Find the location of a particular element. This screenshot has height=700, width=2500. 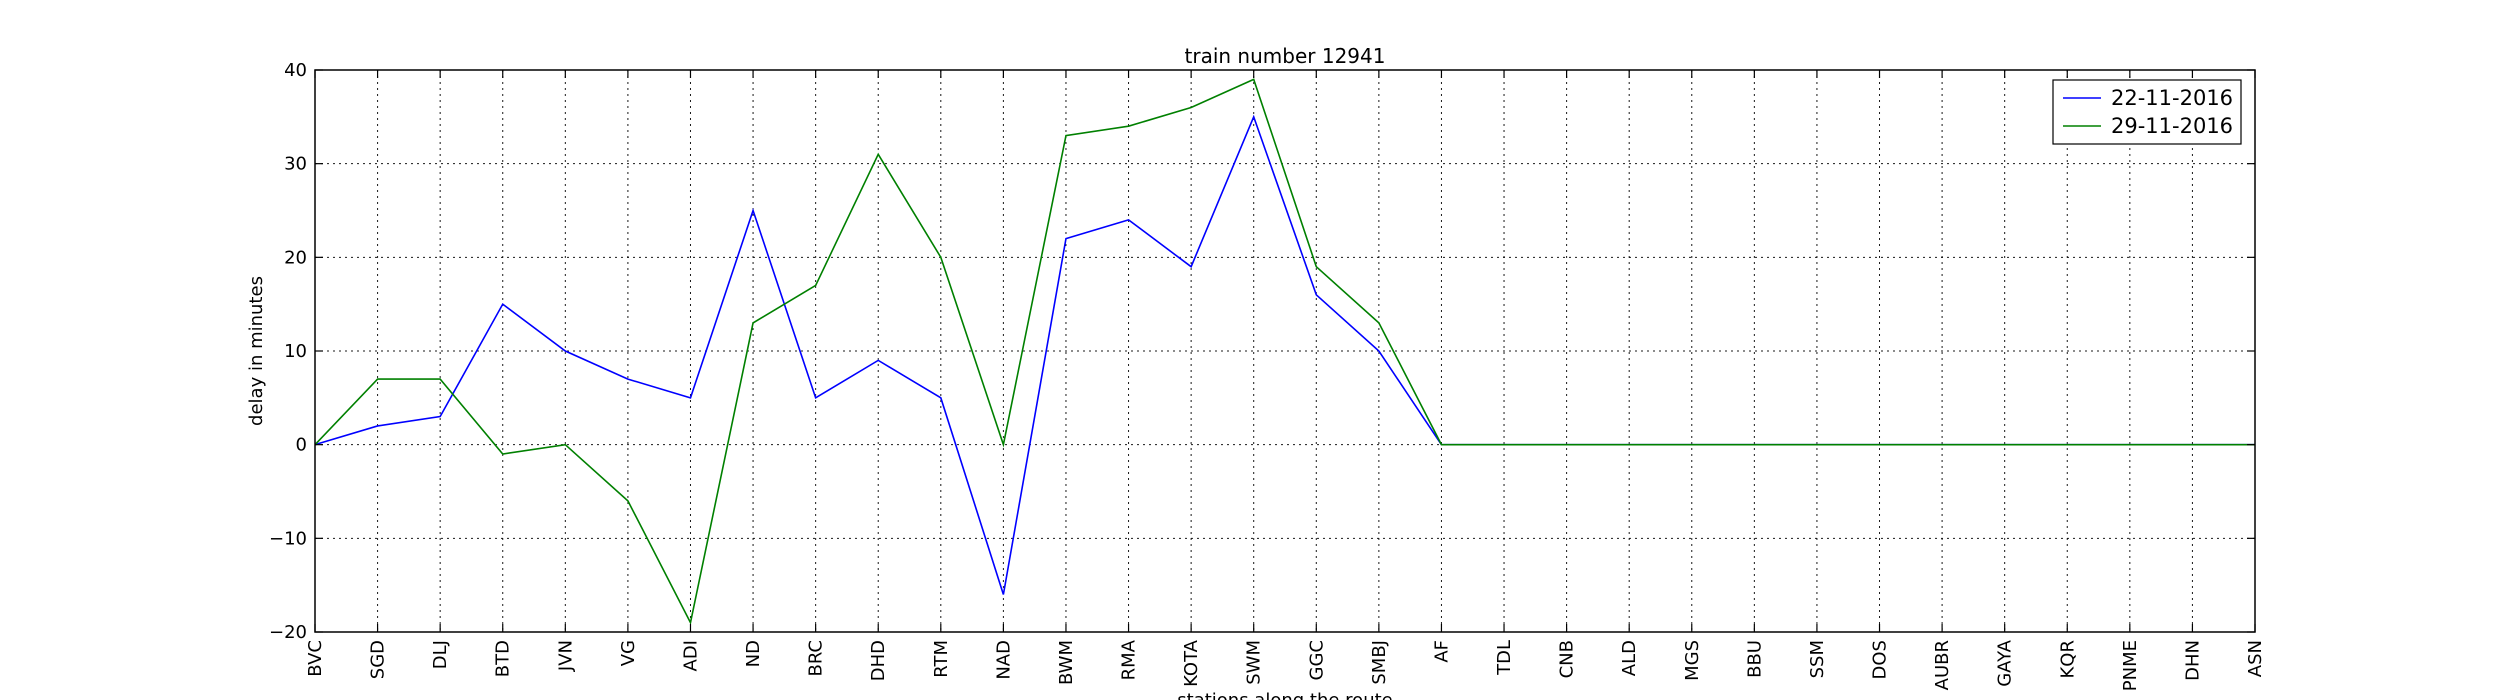

x-tick-label: AF is located at coordinates (1441, 651).